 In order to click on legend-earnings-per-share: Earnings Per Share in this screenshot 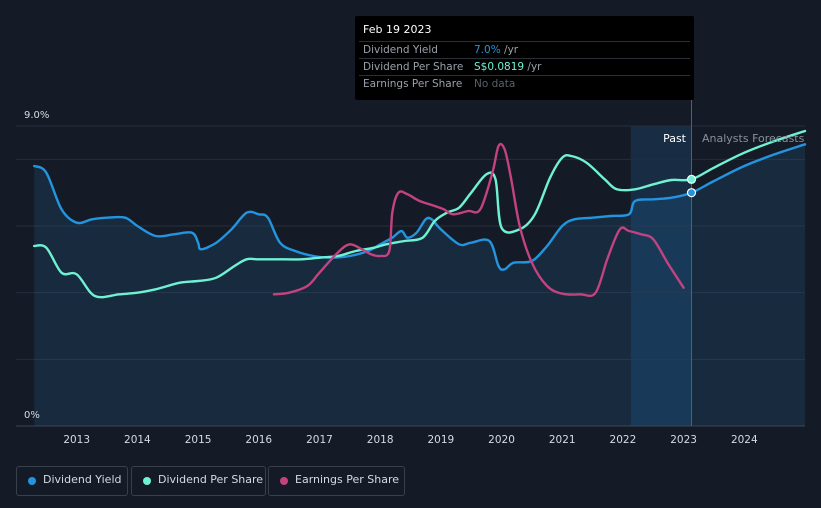, I will do `click(336, 481)`.